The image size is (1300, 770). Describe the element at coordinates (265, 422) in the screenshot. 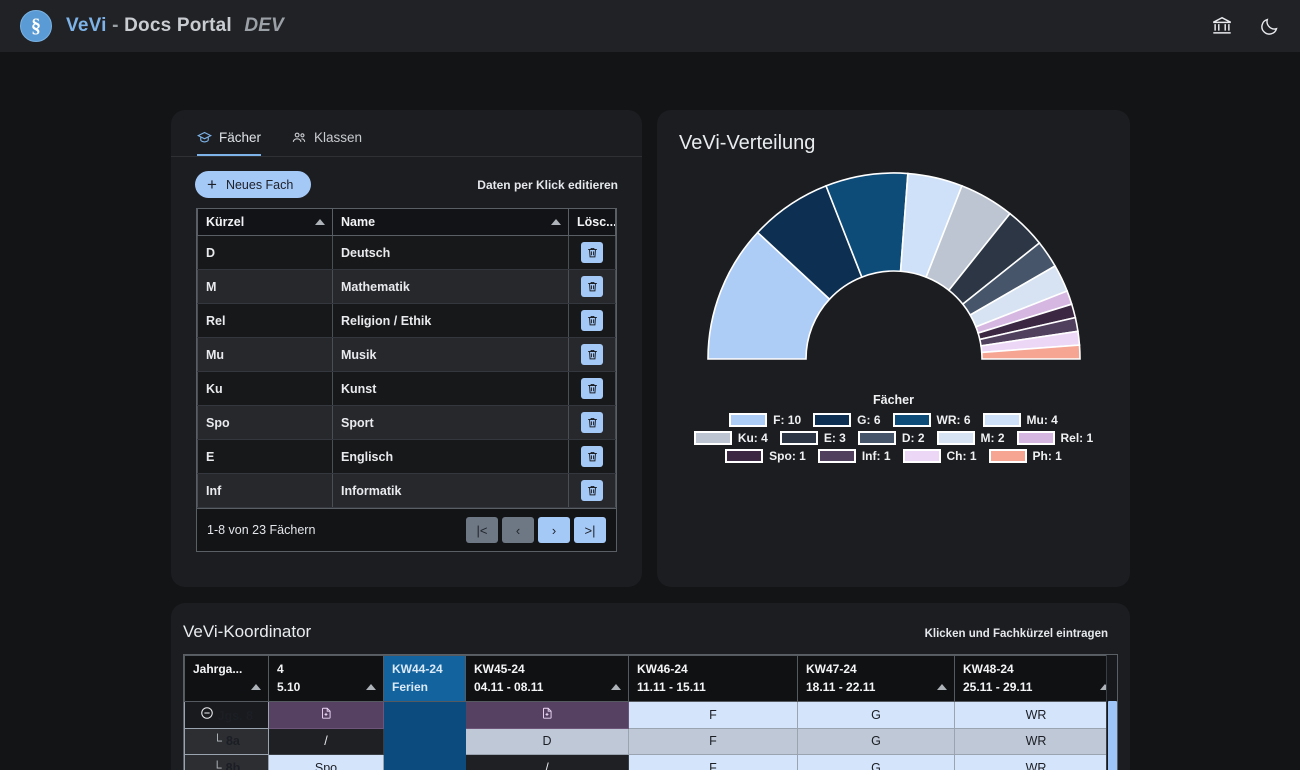

I see `cell-kuerzel: Spo` at that location.